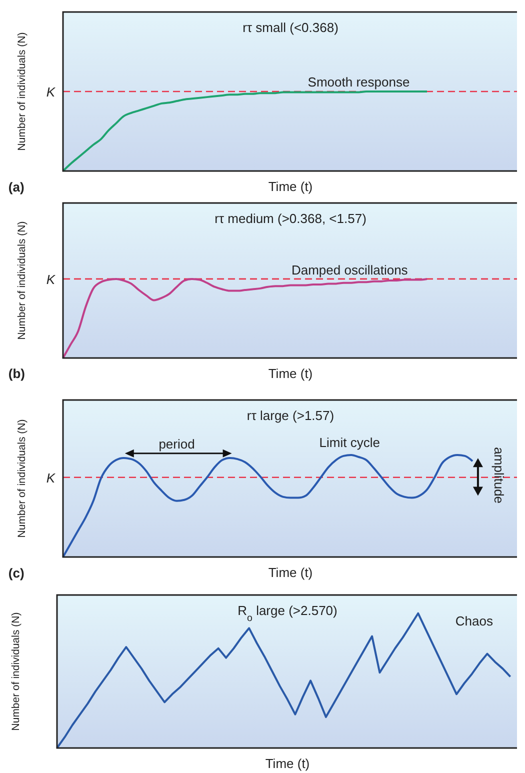 The image size is (525, 773). What do you see at coordinates (288, 613) in the screenshot?
I see `chart-title: R$_{o}$ large (>2.570)` at bounding box center [288, 613].